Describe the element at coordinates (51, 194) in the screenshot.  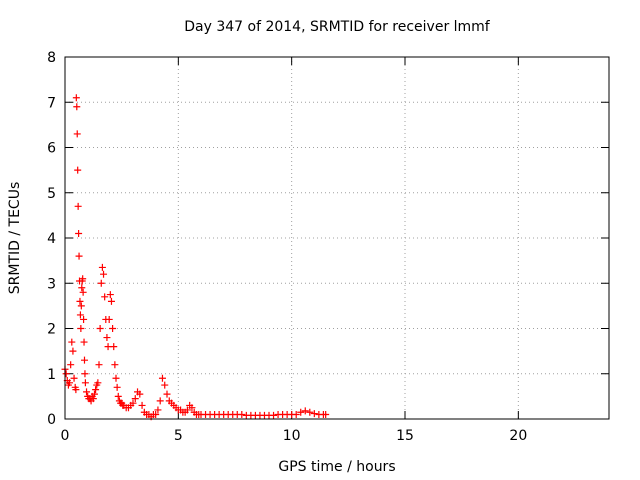
I see `y-tick-label: 5` at that location.